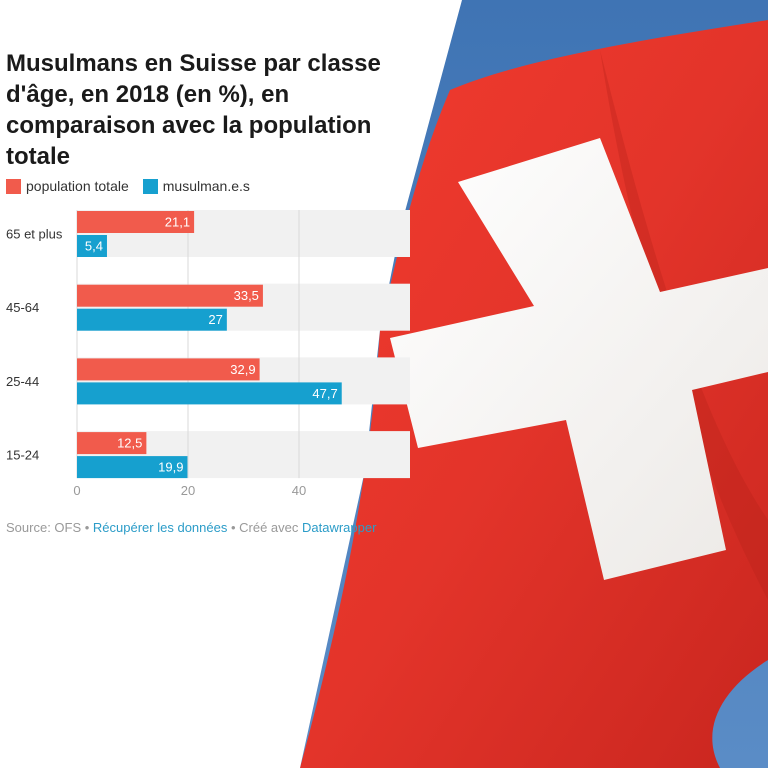 Image resolution: width=768 pixels, height=768 pixels. Describe the element at coordinates (339, 527) in the screenshot. I see `datawrapper-link: Datawrapper` at that location.